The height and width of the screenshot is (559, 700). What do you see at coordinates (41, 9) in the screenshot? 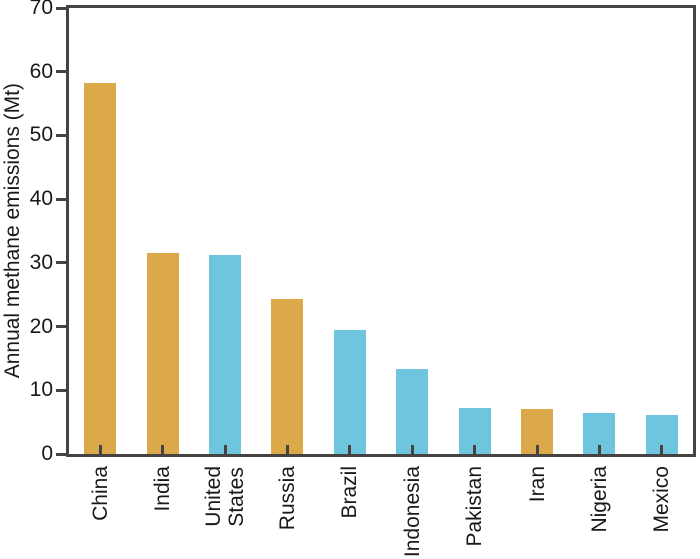
I see `y-tick-label-70: 70` at bounding box center [41, 9].